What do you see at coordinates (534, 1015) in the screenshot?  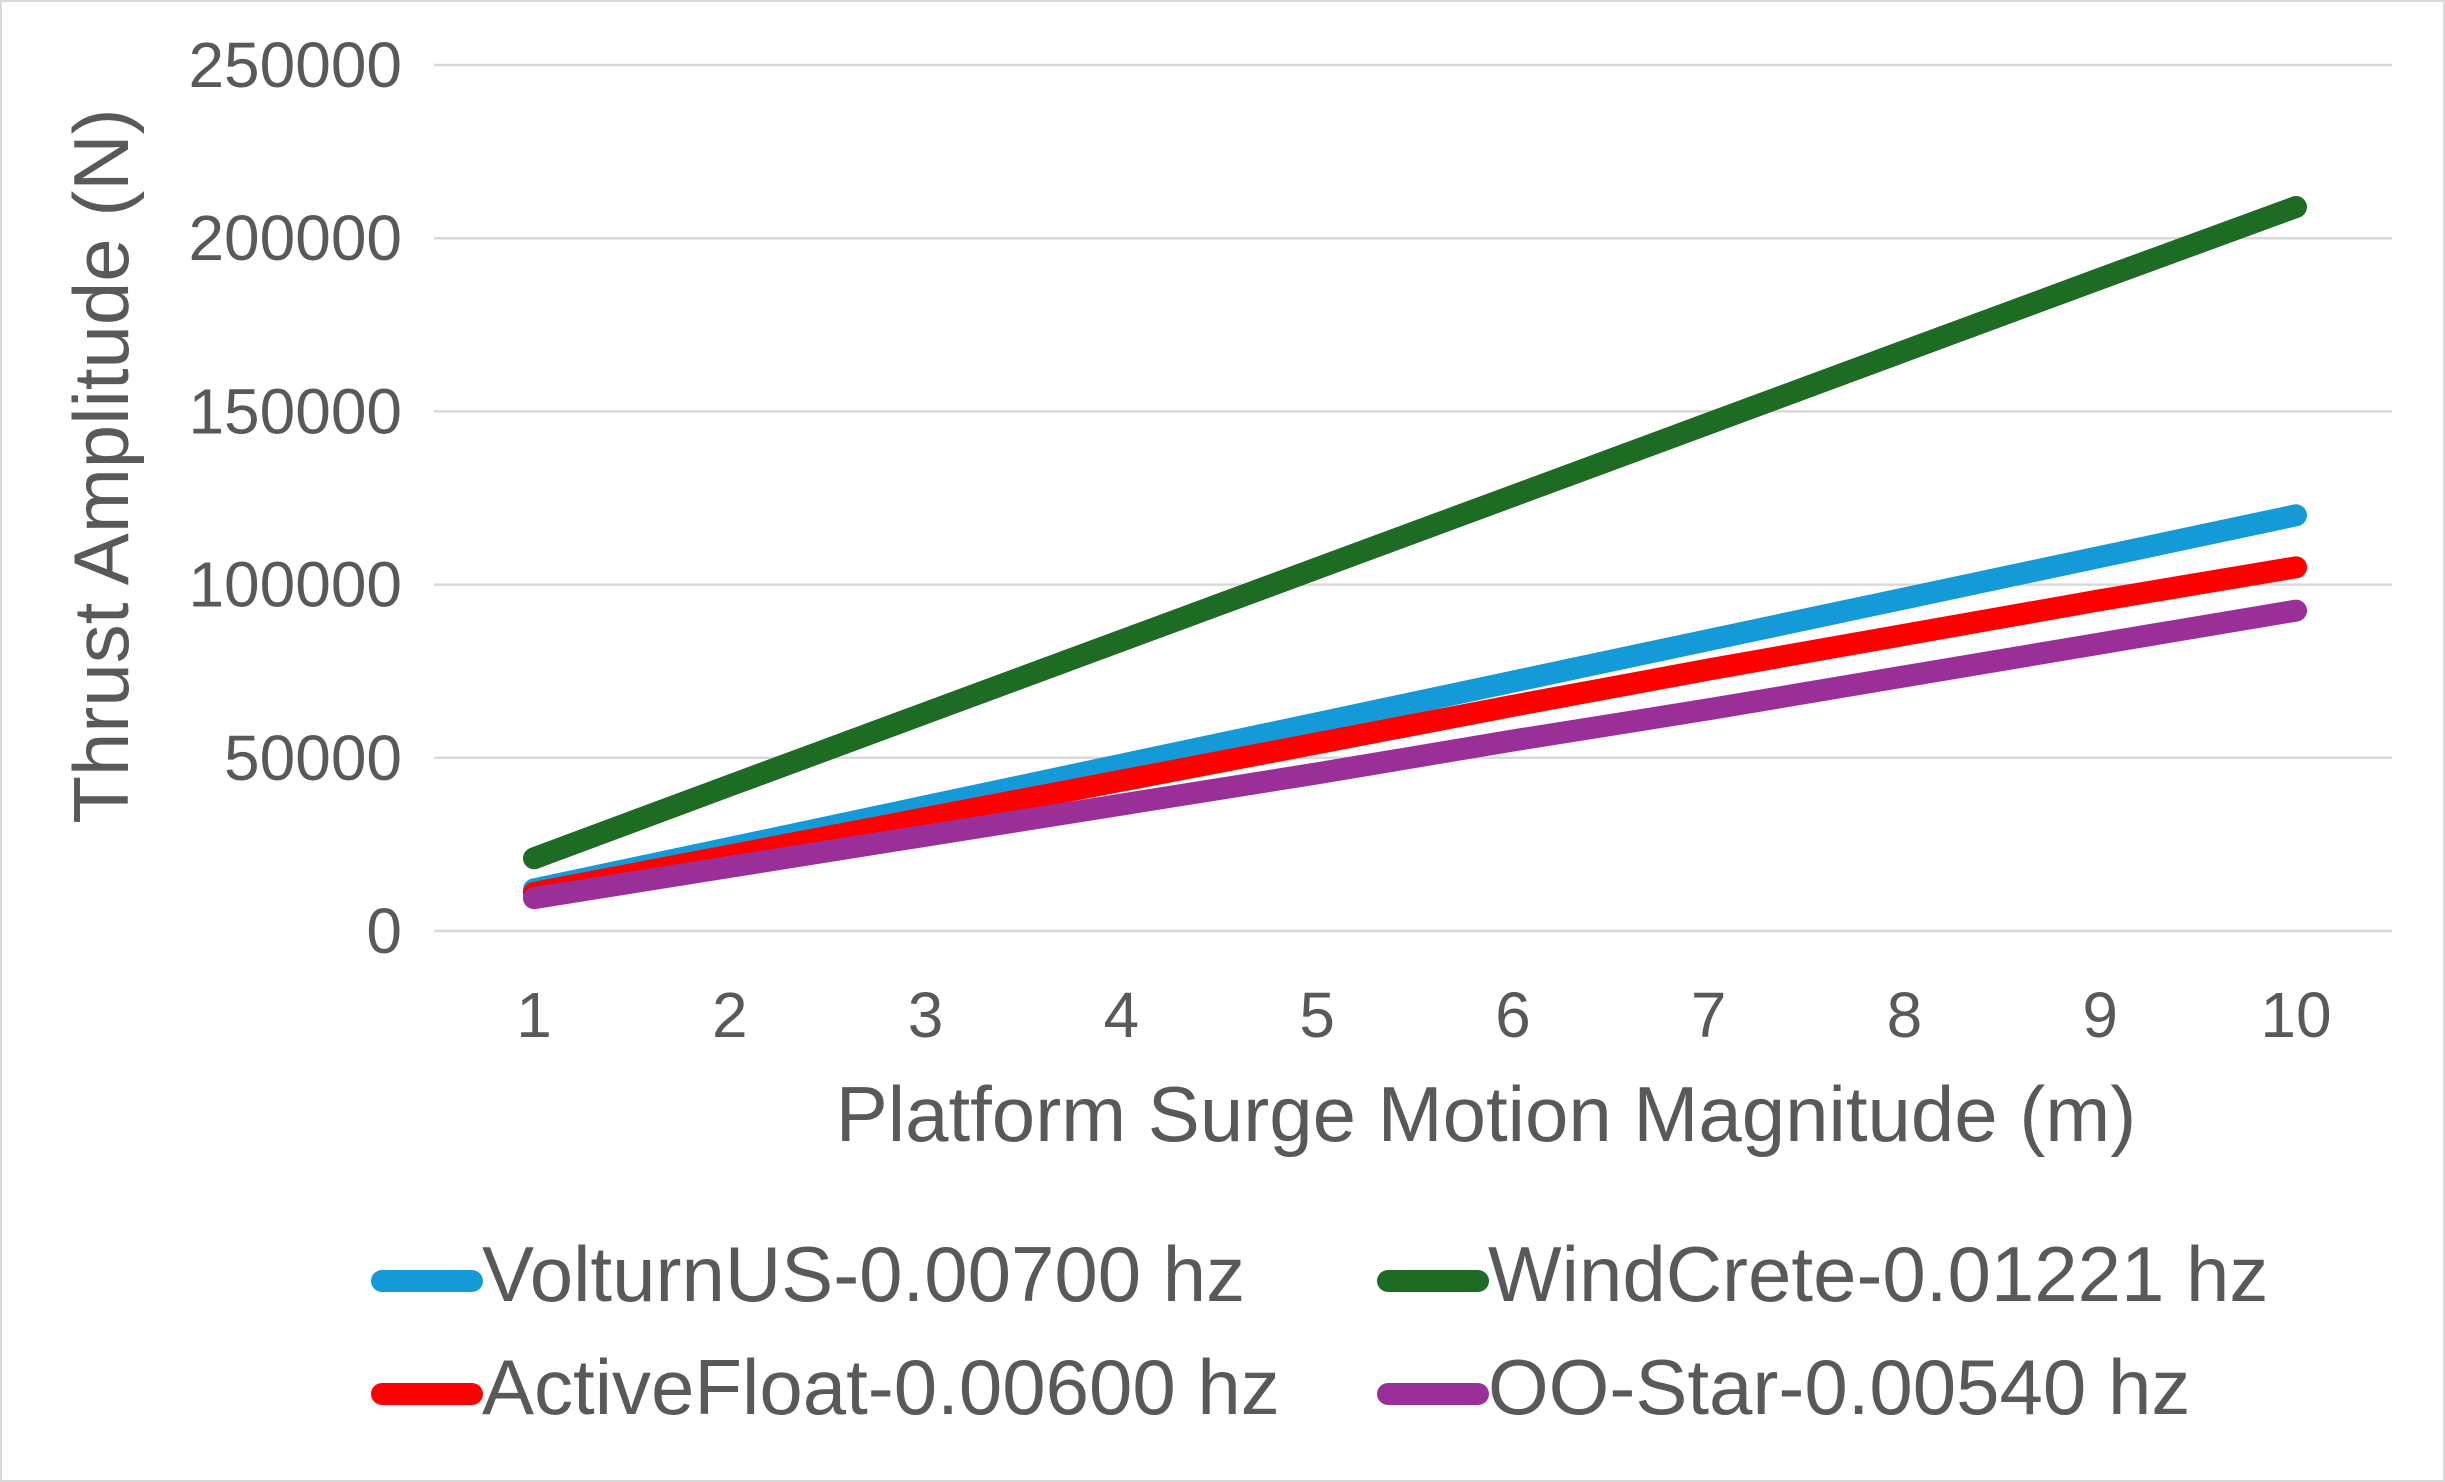 I see `x-tick-label: 1` at bounding box center [534, 1015].